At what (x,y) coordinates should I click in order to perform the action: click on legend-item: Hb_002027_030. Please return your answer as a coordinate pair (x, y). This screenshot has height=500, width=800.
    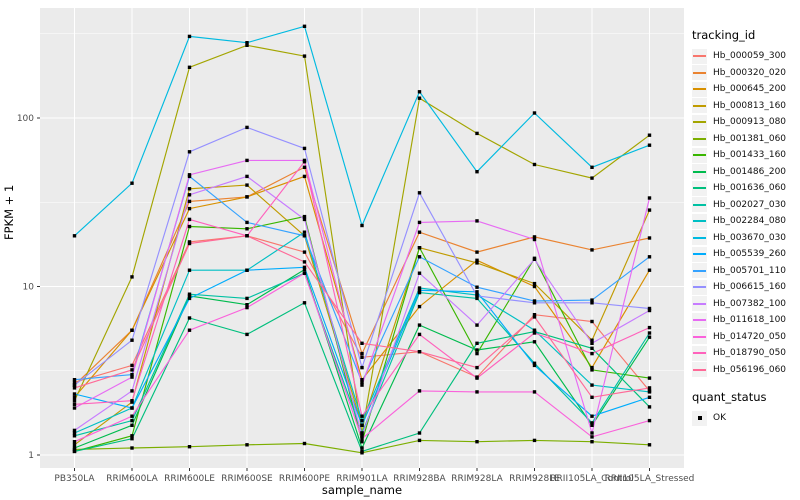
    Looking at the image, I should click on (746, 205).